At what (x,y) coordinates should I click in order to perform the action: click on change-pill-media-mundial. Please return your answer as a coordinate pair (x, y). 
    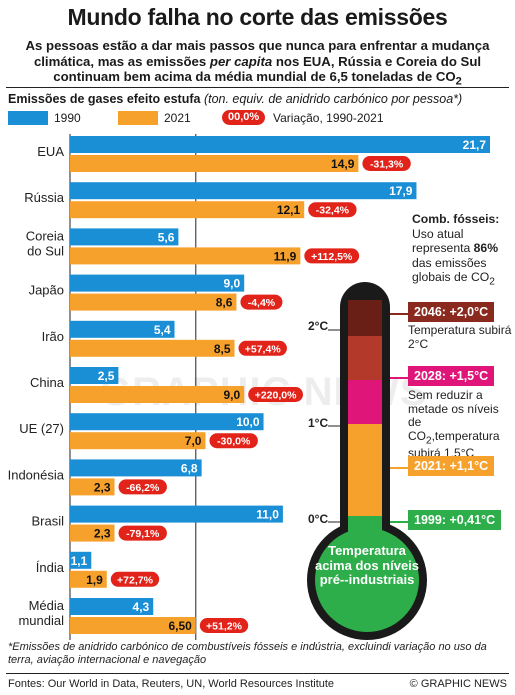
    Looking at the image, I should click on (224, 625).